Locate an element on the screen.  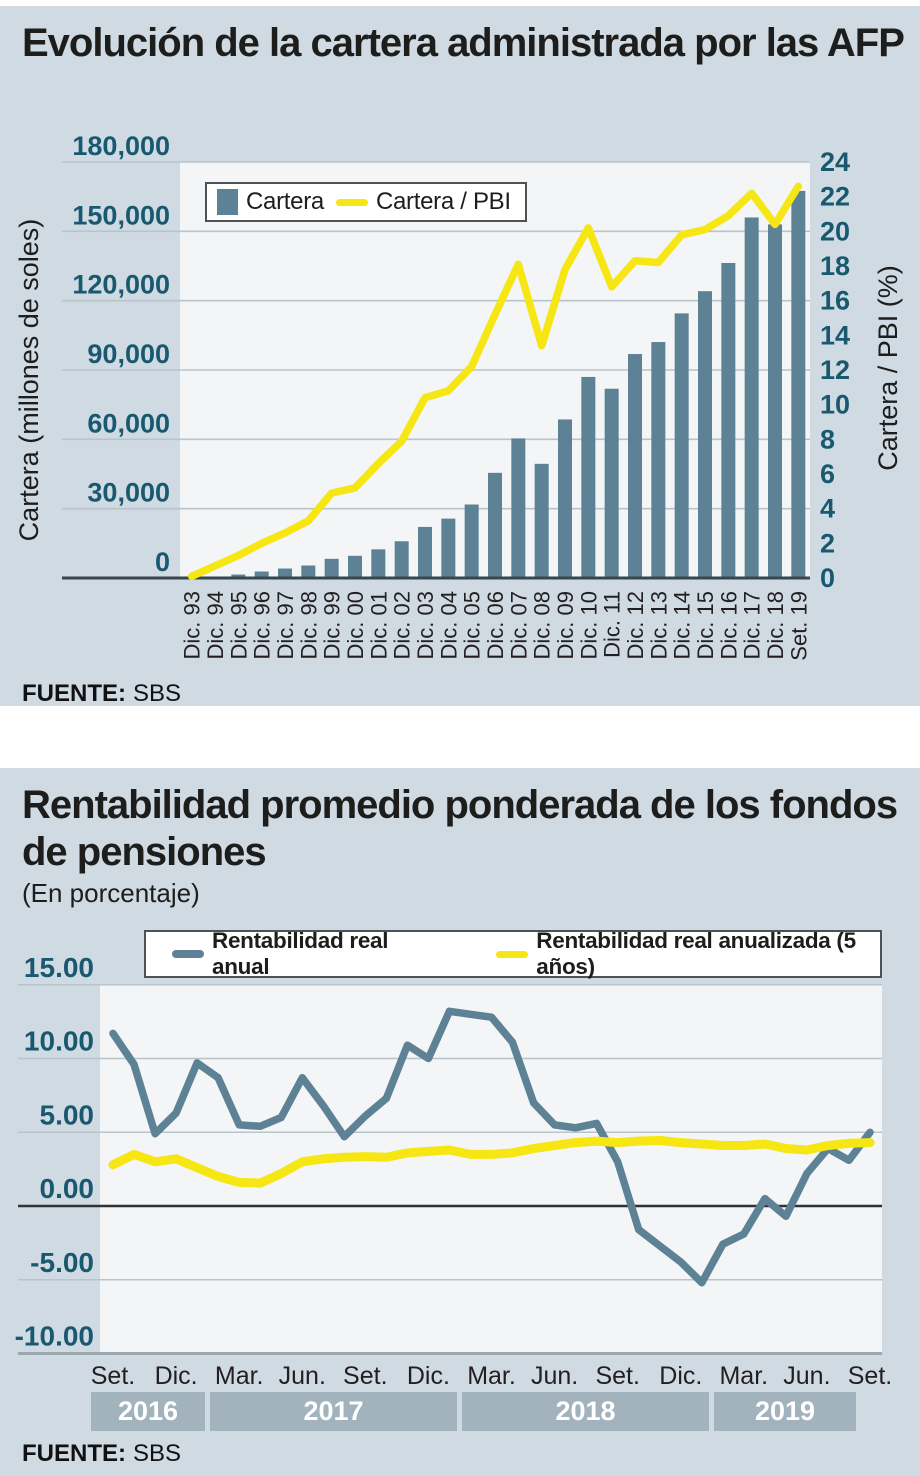
rentabilidad-anualizada-line is located at coordinates (491, 1161).